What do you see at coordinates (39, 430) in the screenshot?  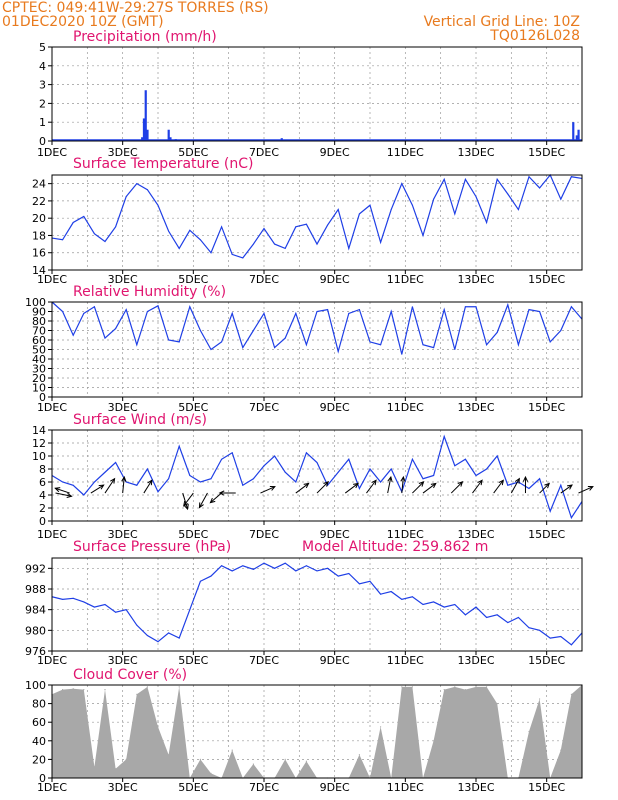 I see `wind-ytick-label: 14` at bounding box center [39, 430].